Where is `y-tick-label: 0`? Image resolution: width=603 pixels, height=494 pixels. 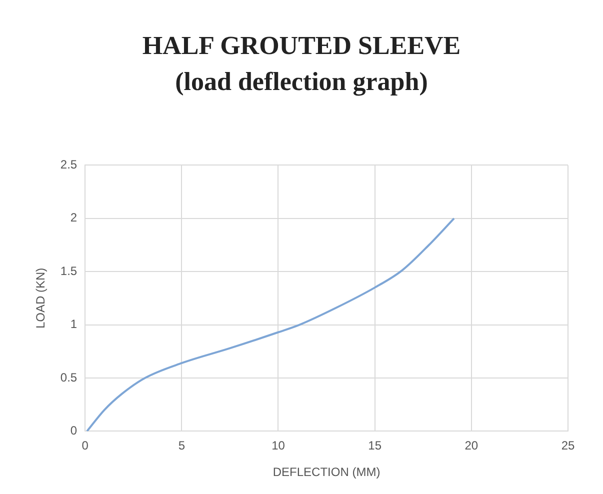 y-tick-label: 0 is located at coordinates (74, 431).